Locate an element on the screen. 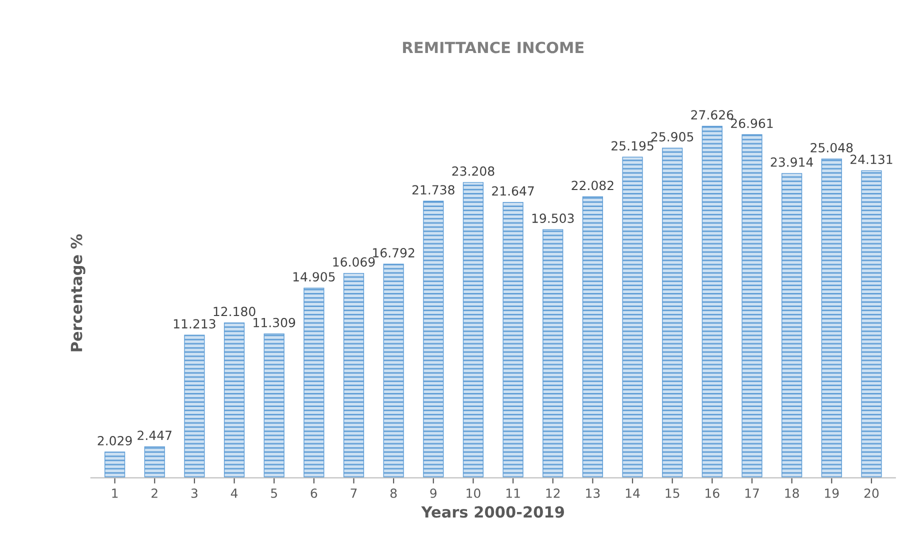 The height and width of the screenshot is (543, 909). data-label: 27.626 is located at coordinates (712, 115).